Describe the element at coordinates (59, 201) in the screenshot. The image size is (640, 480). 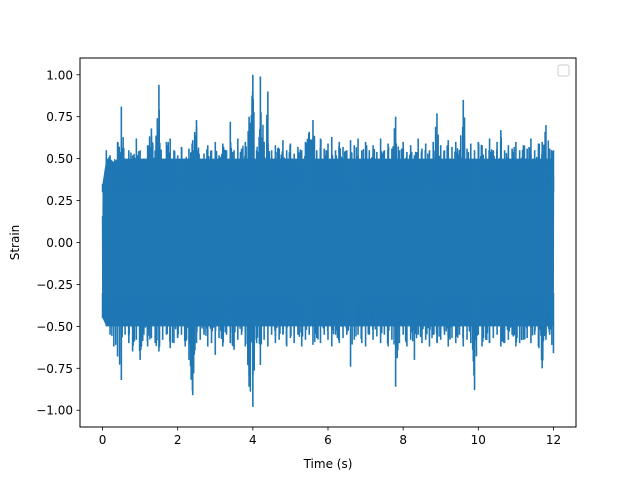
I see `y-tick-label: 0.25` at that location.